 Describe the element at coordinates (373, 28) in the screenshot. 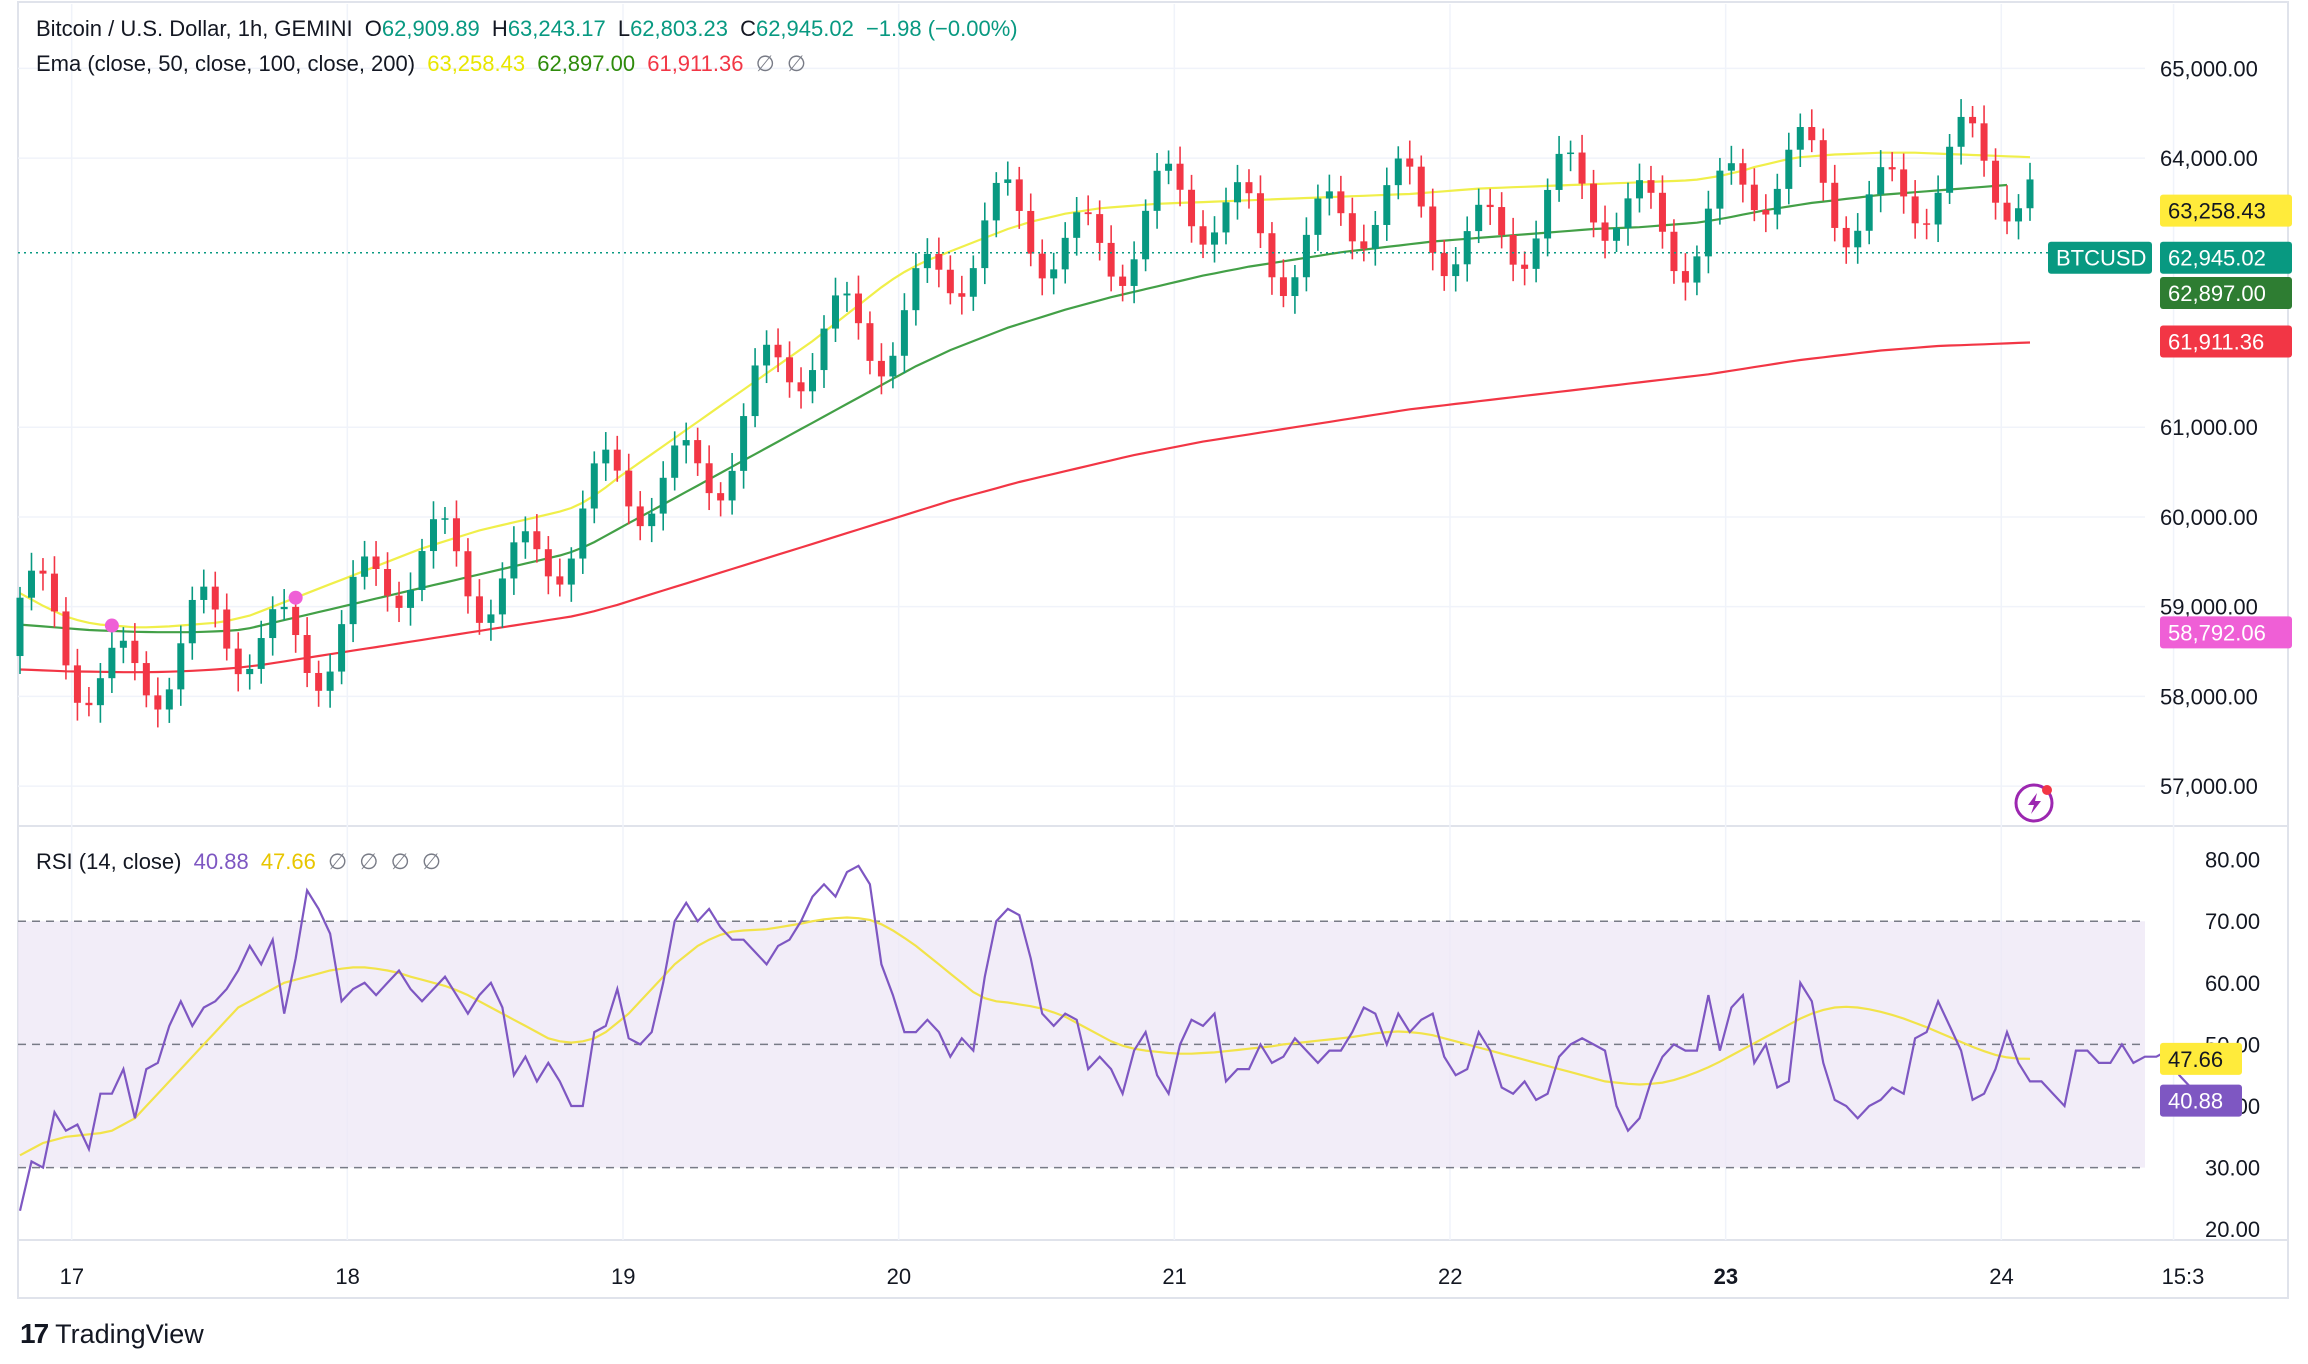

I see `open-label: O` at that location.